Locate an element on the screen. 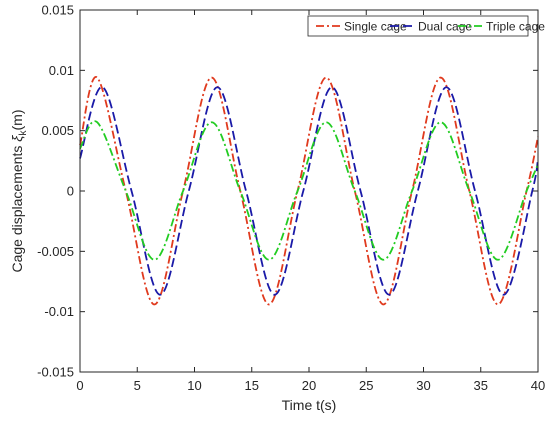 The height and width of the screenshot is (425, 550). y-axis-label-subscript: k is located at coordinates (23, 132).